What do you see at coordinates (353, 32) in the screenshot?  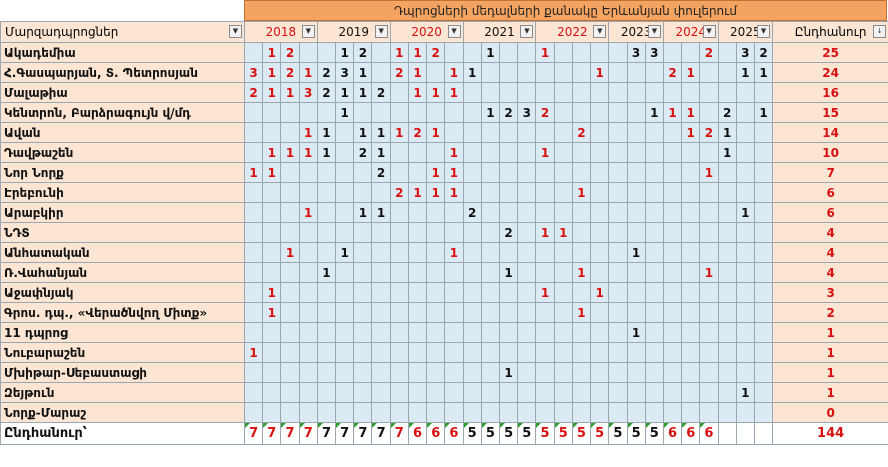 I see `year-header-2019: 2019 ▼` at bounding box center [353, 32].